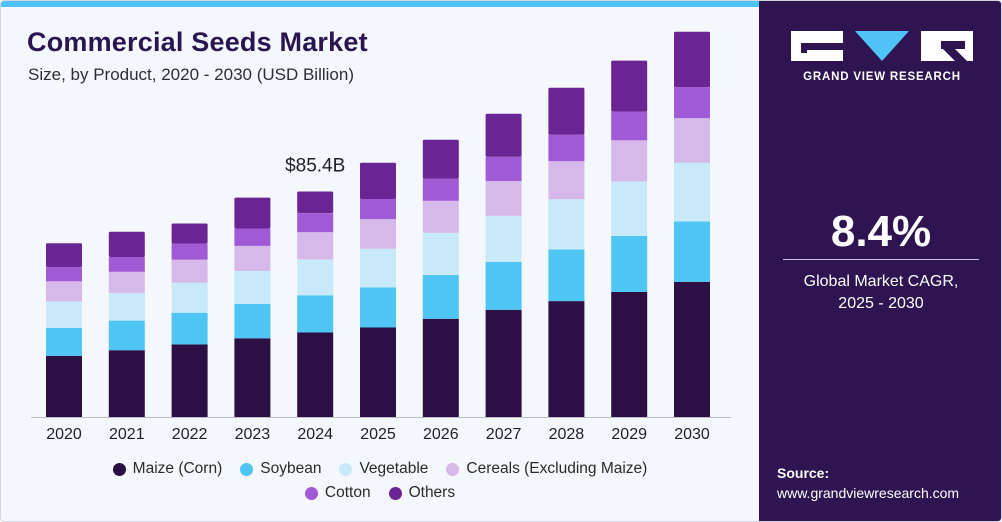 The image size is (1002, 522). I want to click on chart-title: Commercial Seeds Market, so click(197, 42).